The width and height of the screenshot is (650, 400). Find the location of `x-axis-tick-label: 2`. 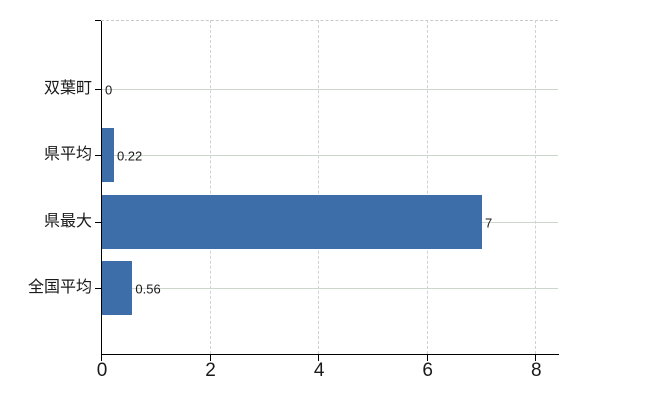

x-axis-tick-label: 2 is located at coordinates (210, 370).